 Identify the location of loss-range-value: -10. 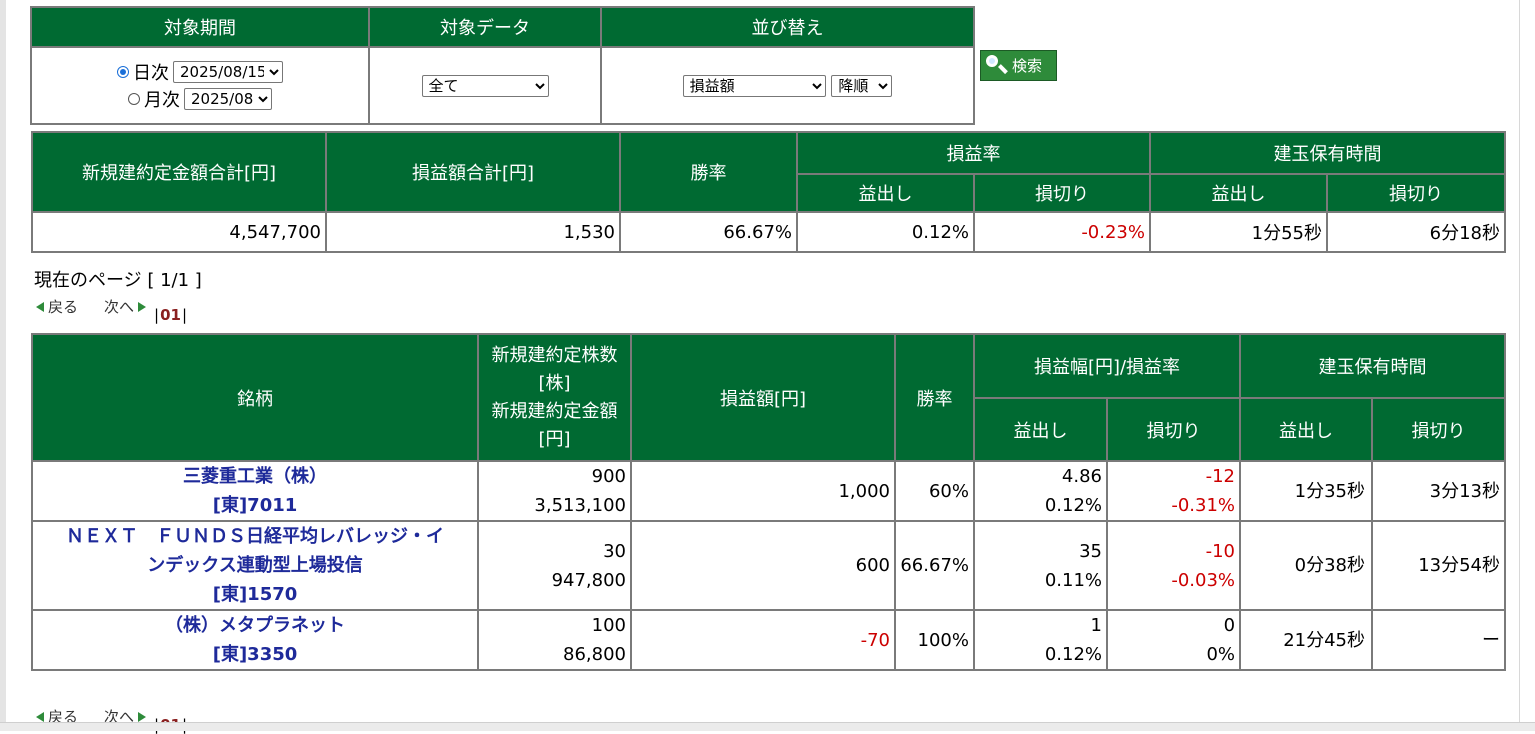
(1220, 551).